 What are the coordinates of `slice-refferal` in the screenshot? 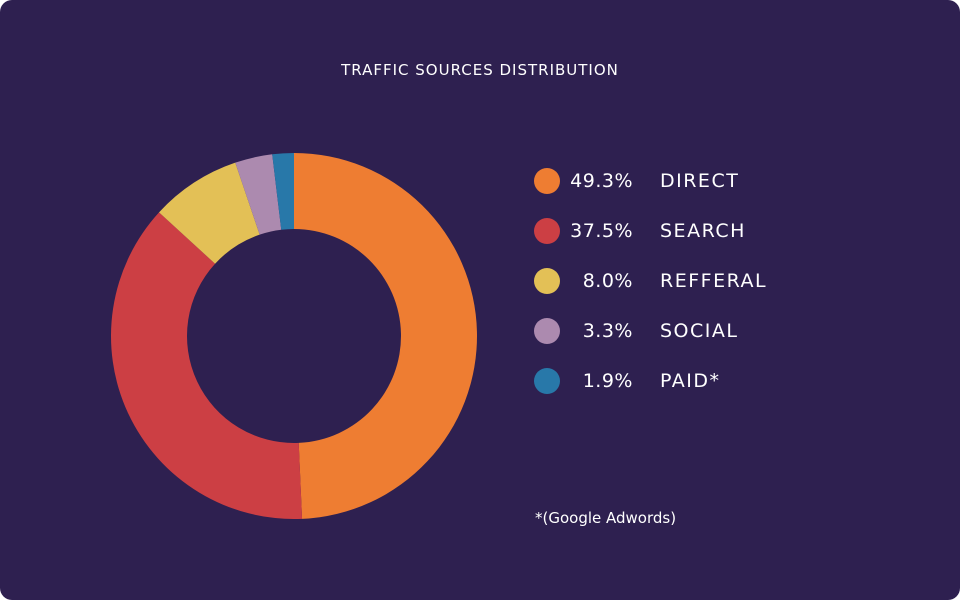 It's located at (209, 213).